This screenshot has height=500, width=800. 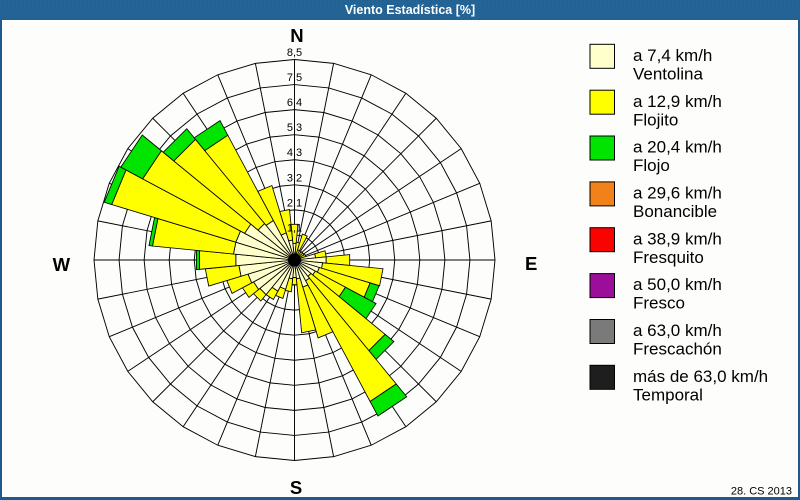 I want to click on svg-text: N, so click(x=296, y=35).